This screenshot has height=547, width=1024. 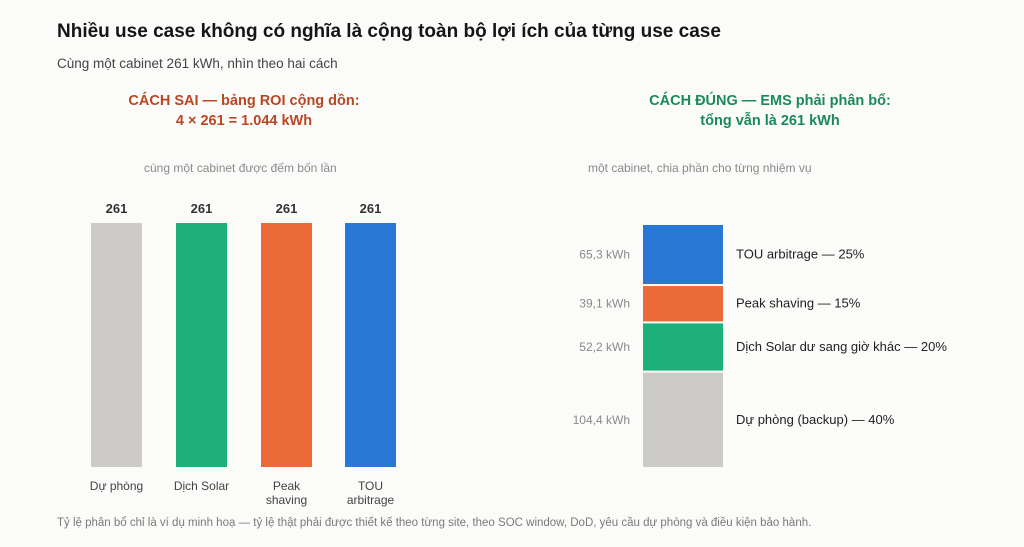 What do you see at coordinates (244, 101) in the screenshot?
I see `left-heading-line-1: CÁCH SAI — bảng ROI cộng dồn:` at bounding box center [244, 101].